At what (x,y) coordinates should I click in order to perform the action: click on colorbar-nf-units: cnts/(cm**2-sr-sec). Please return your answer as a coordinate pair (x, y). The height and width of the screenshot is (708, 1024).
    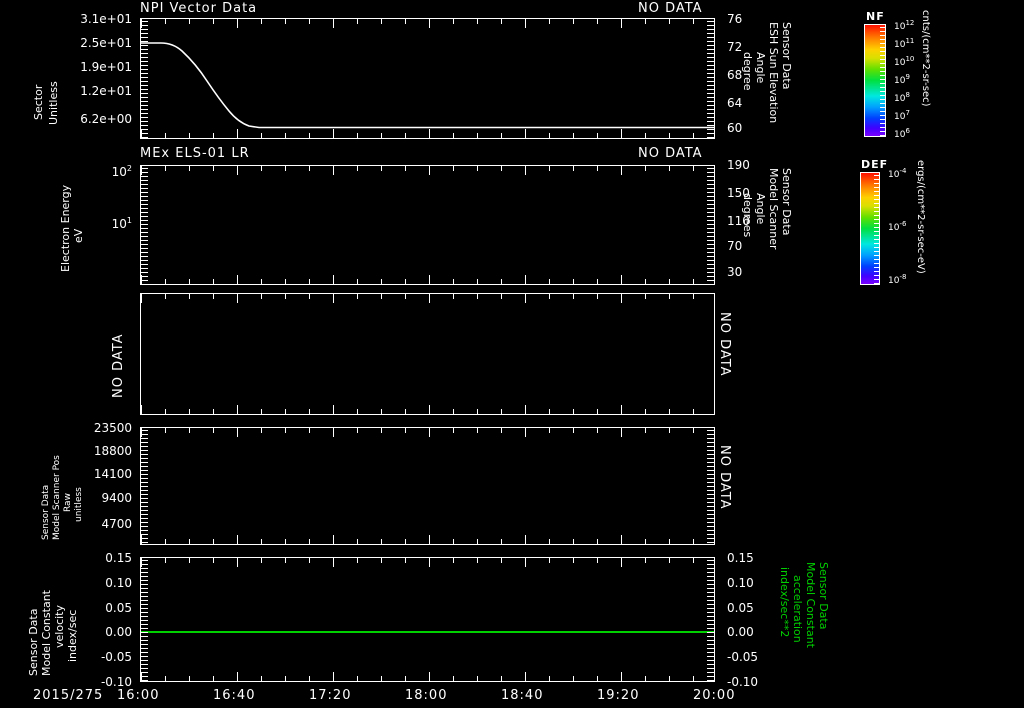
    Looking at the image, I should click on (925, 58).